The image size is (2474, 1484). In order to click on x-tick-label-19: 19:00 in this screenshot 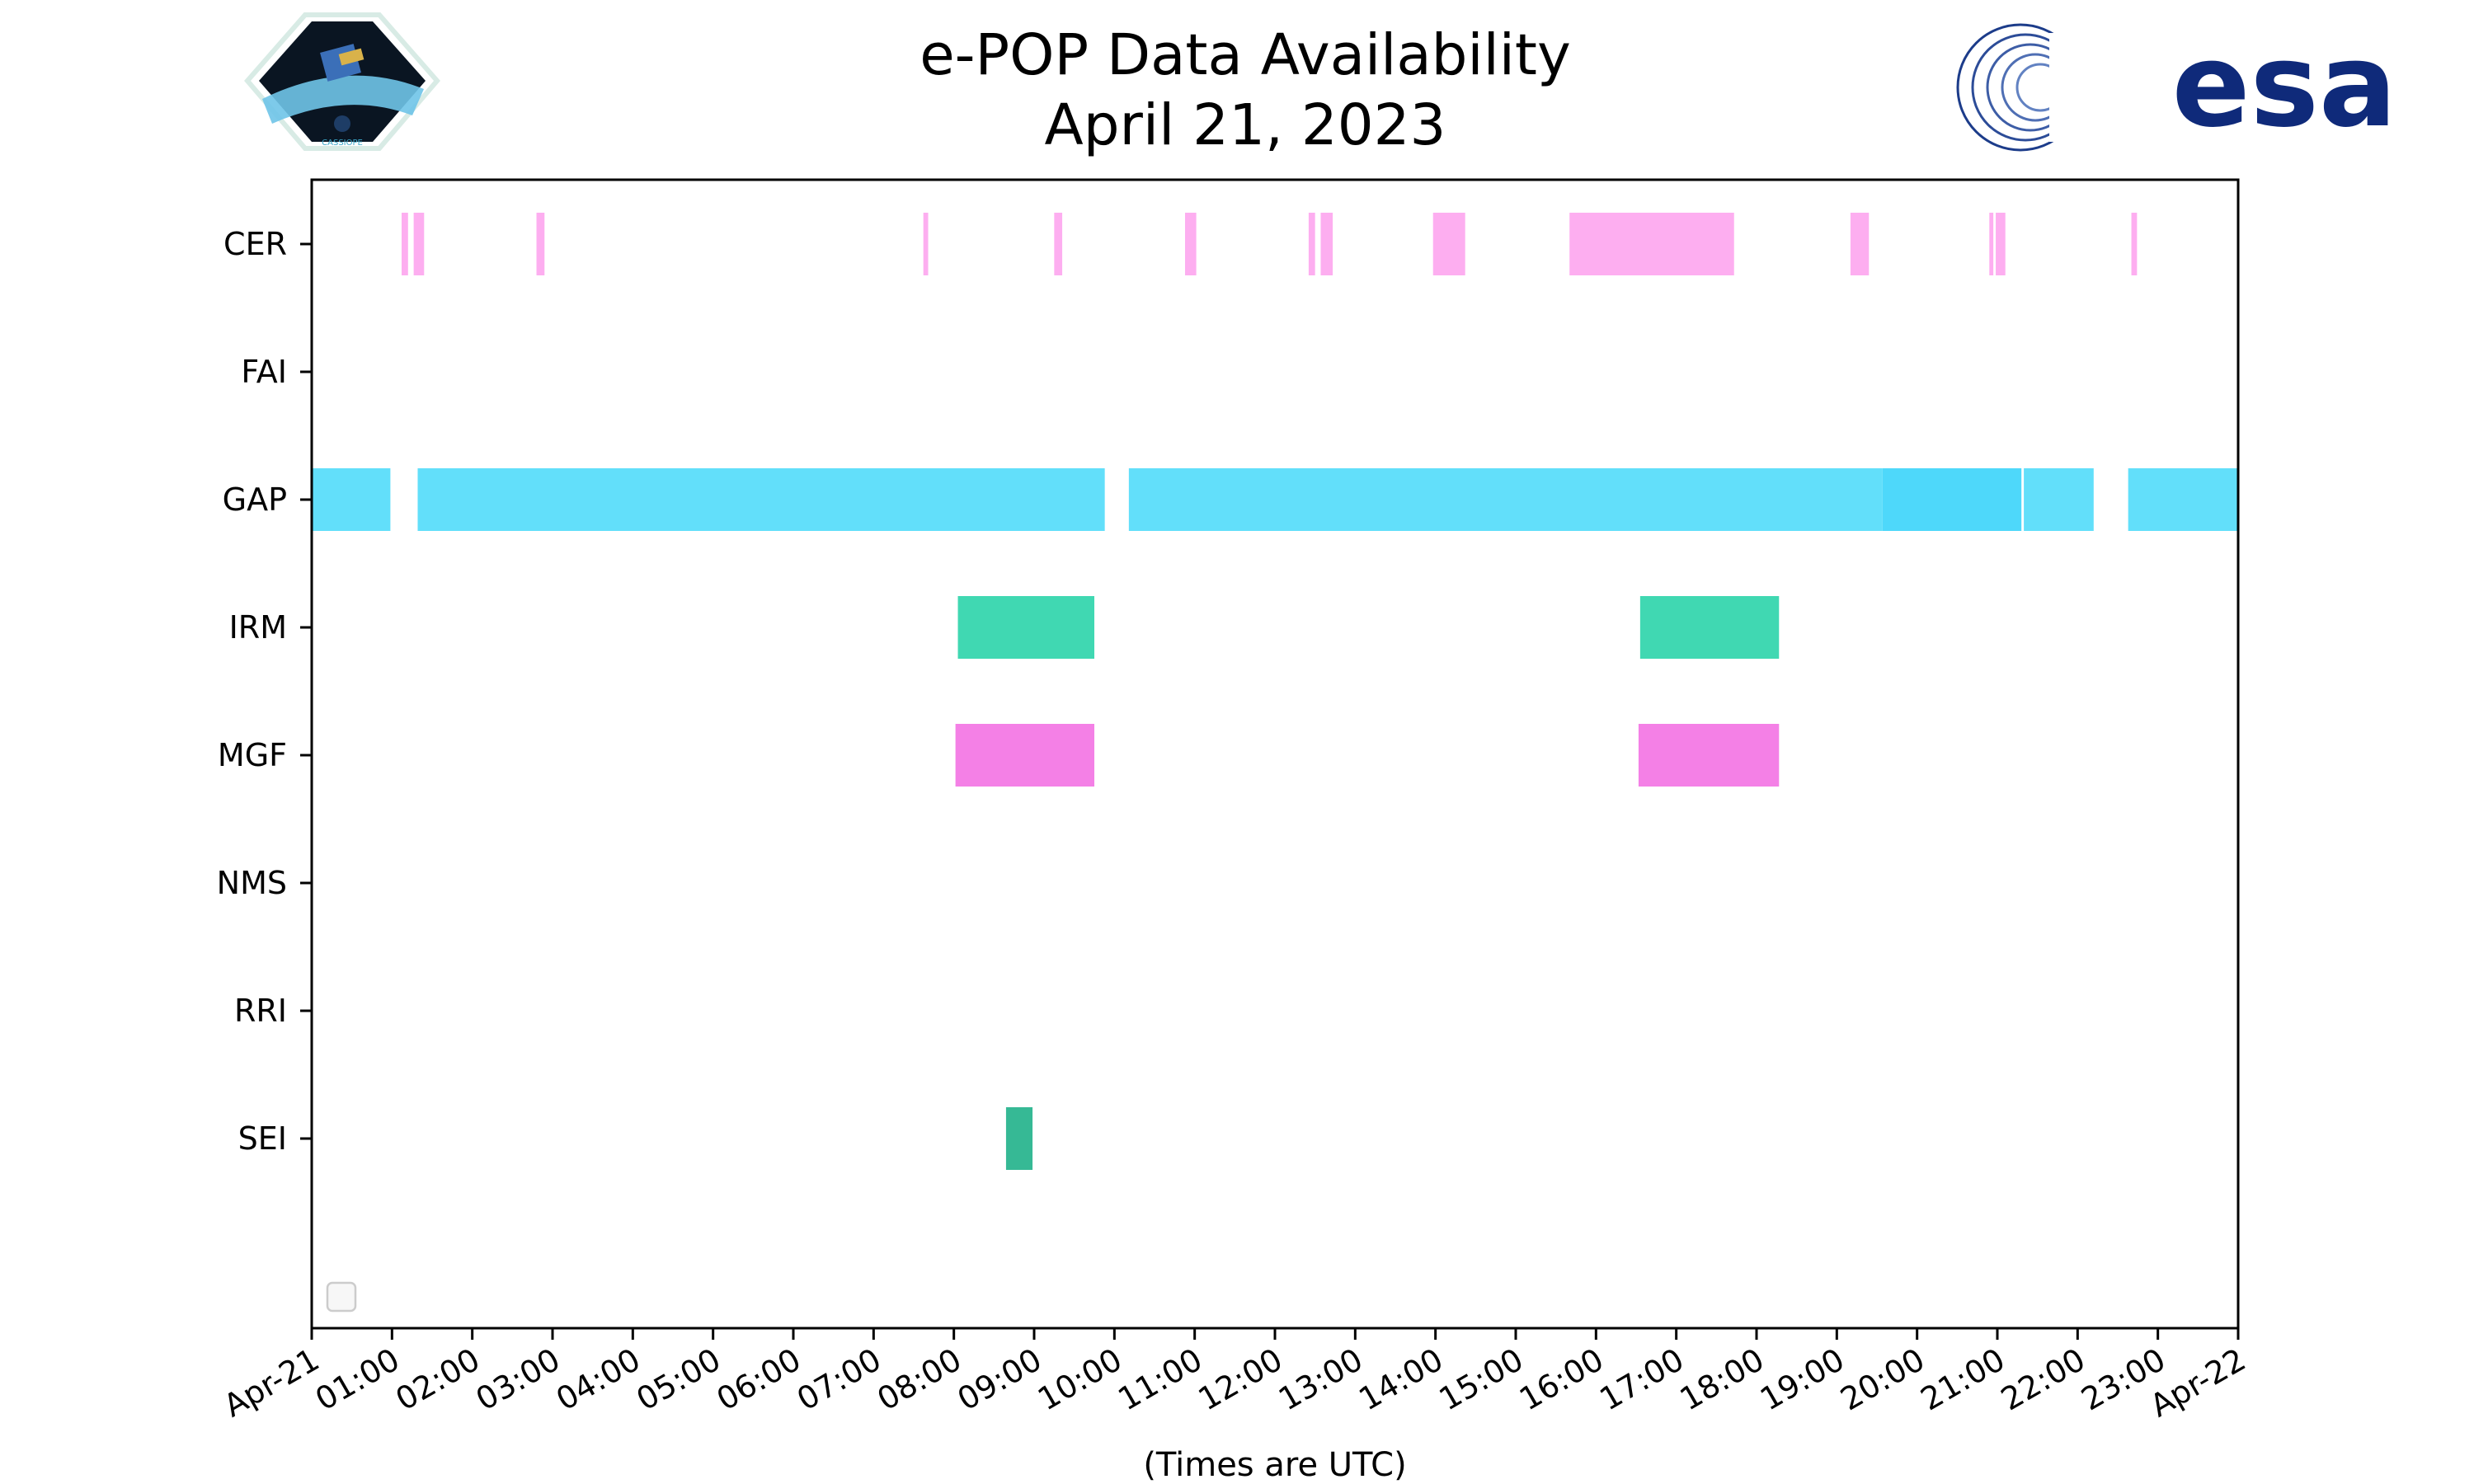, I will do `click(1802, 1379)`.